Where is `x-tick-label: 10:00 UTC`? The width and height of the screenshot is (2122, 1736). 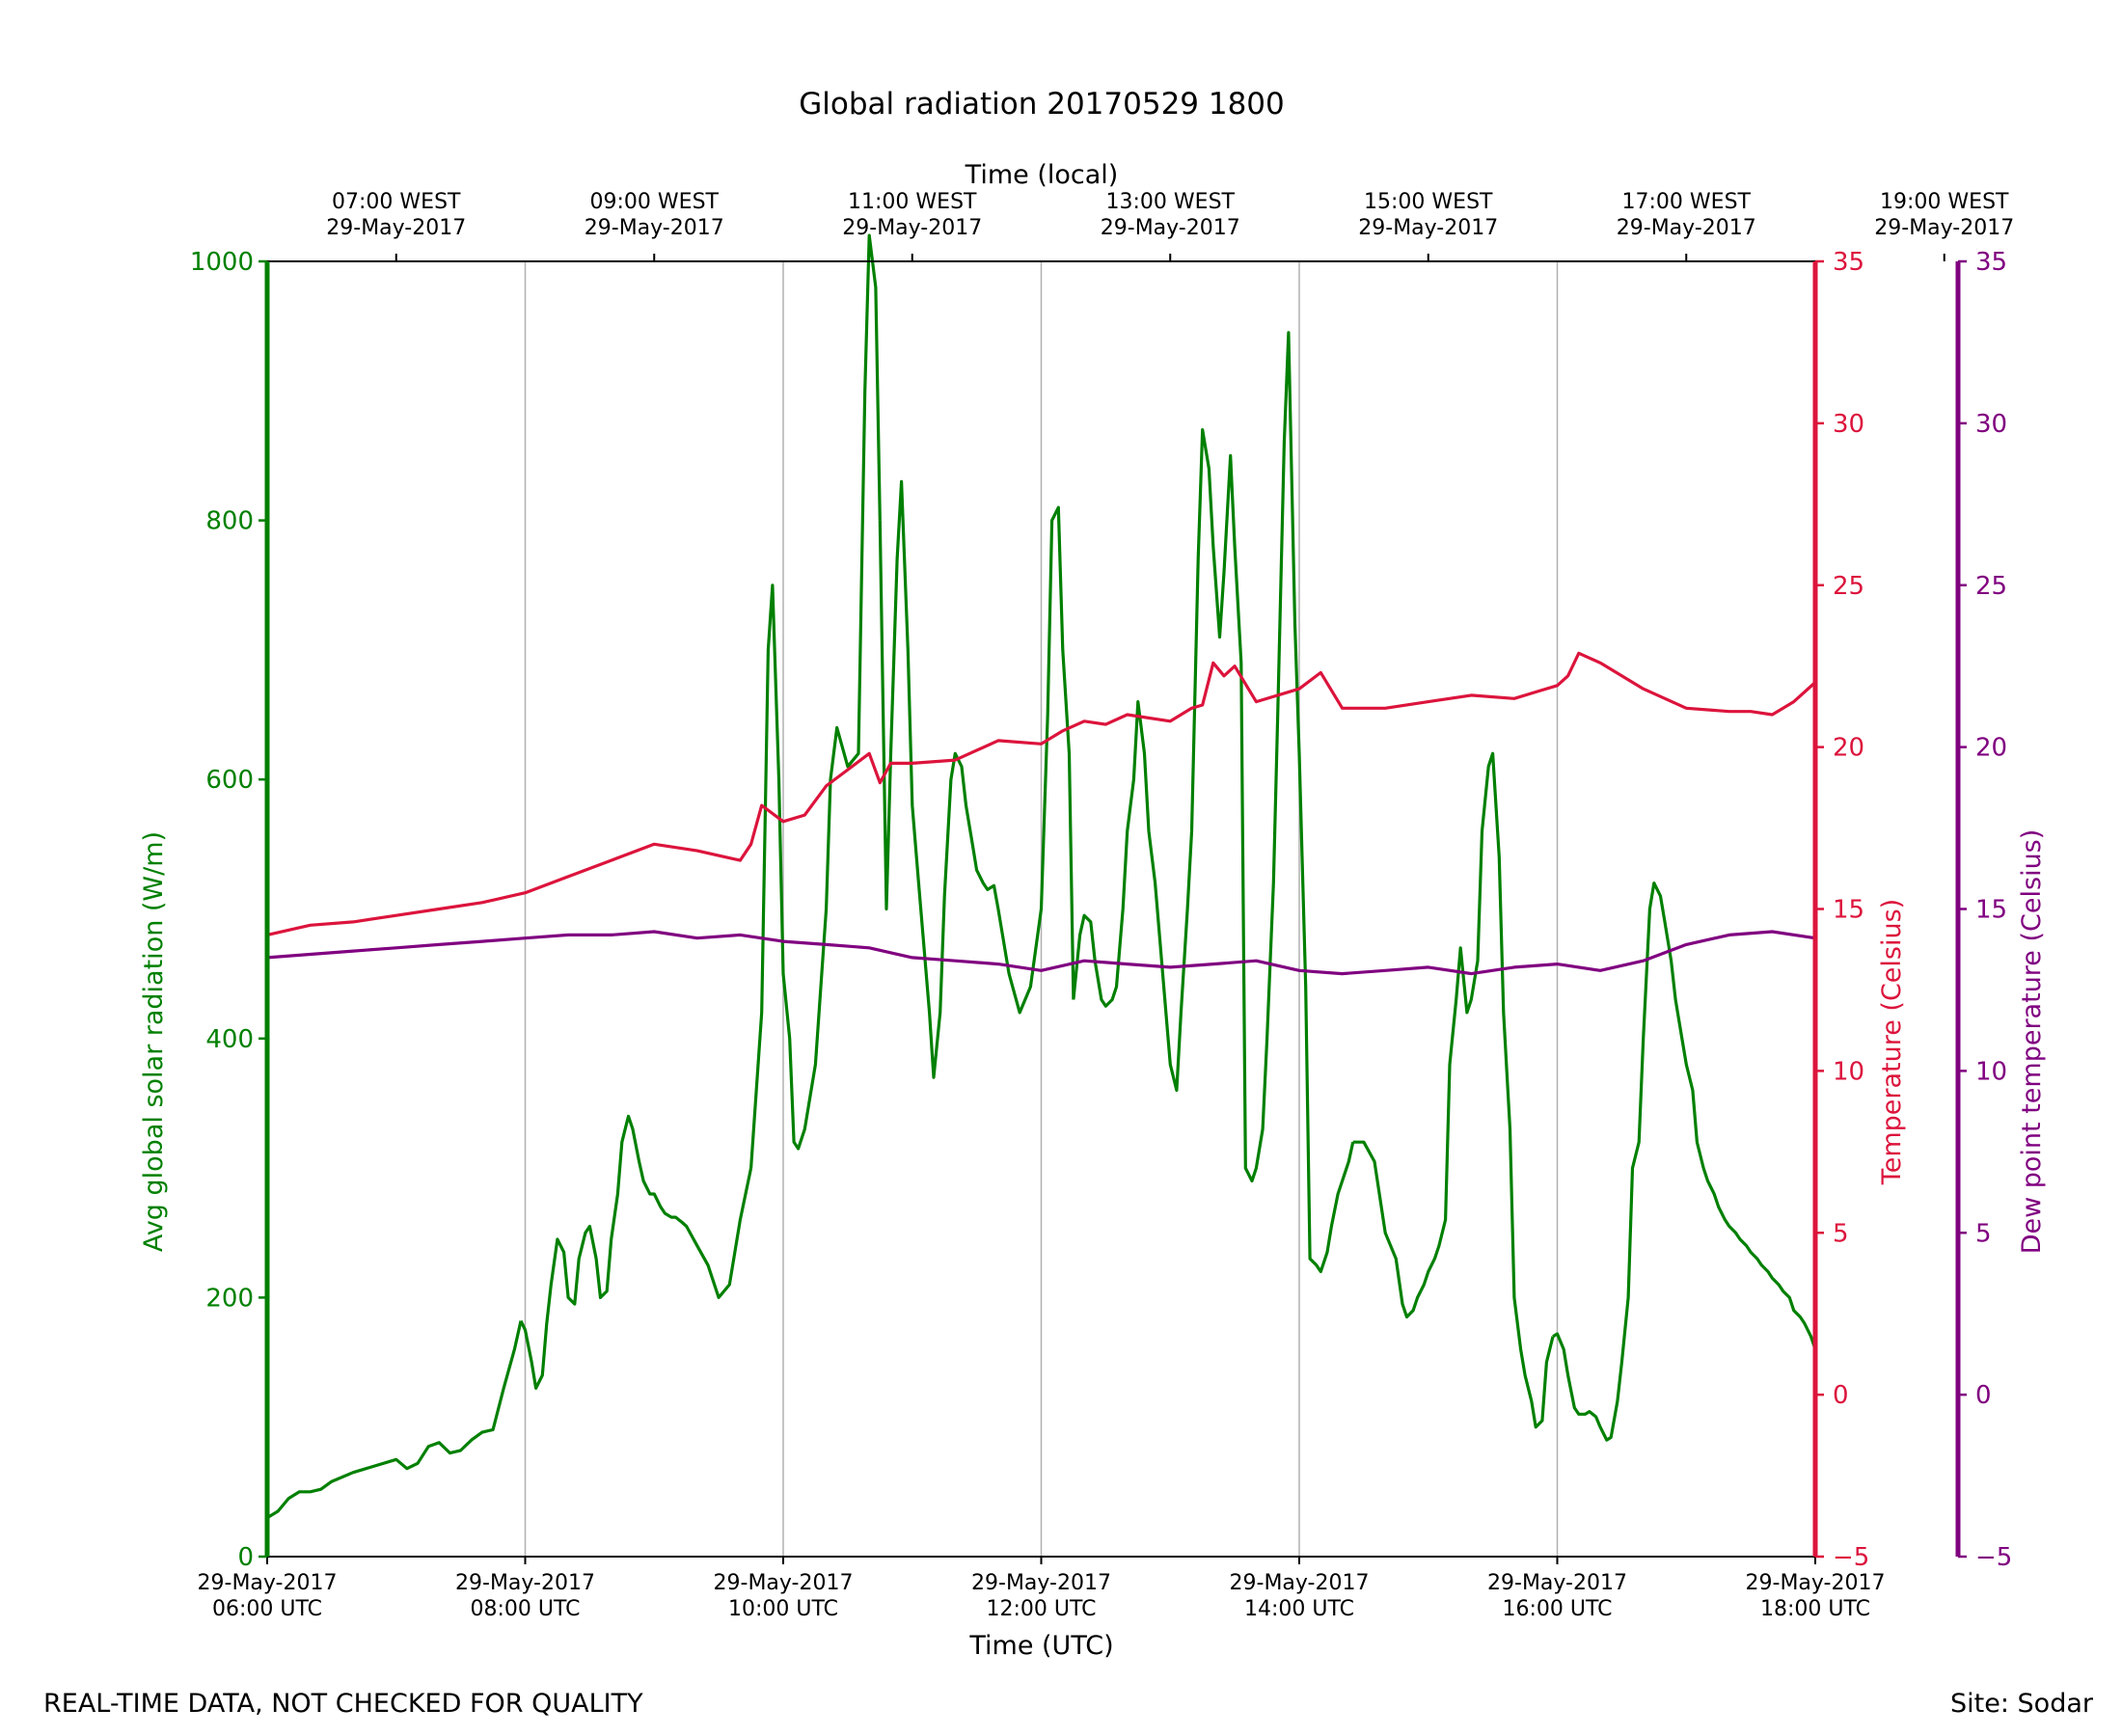 x-tick-label: 10:00 UTC is located at coordinates (783, 1609).